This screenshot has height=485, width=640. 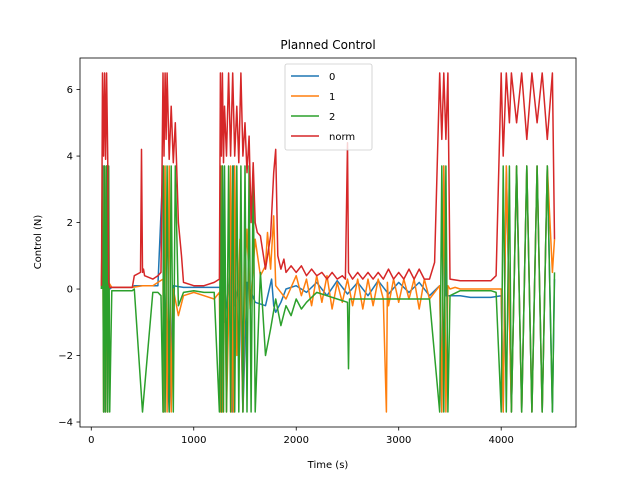 I want to click on y-tick-label: 0, so click(x=70, y=290).